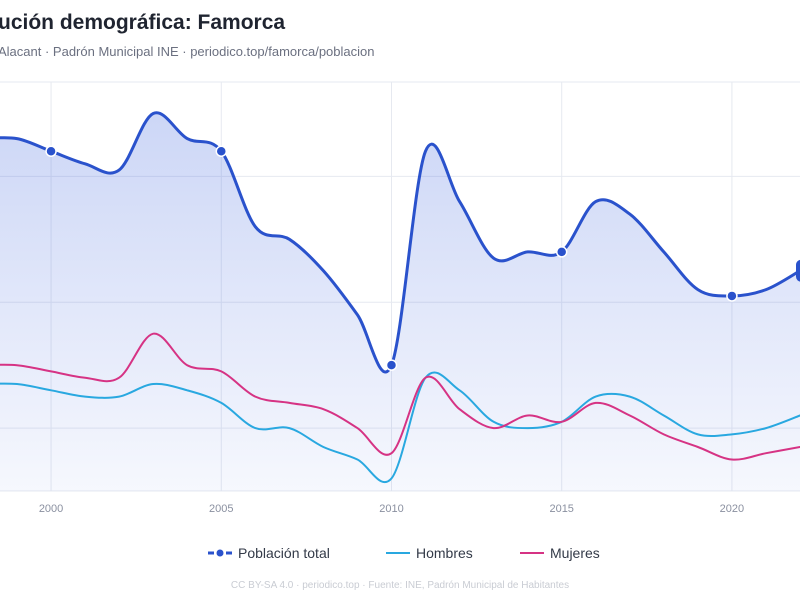  What do you see at coordinates (284, 553) in the screenshot?
I see `legend-label-total: Población total` at bounding box center [284, 553].